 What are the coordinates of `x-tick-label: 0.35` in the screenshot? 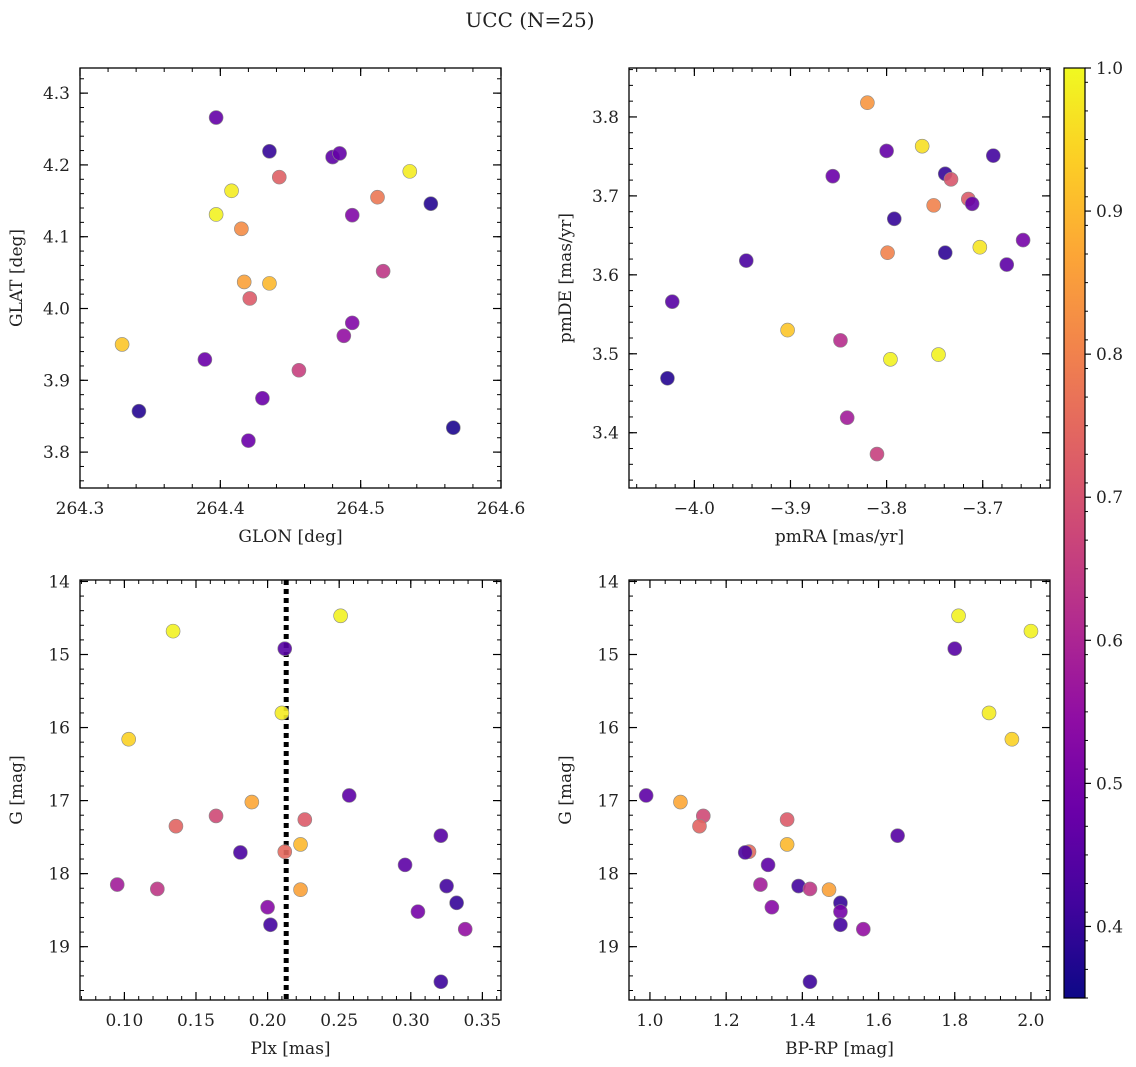 It's located at (482, 1021).